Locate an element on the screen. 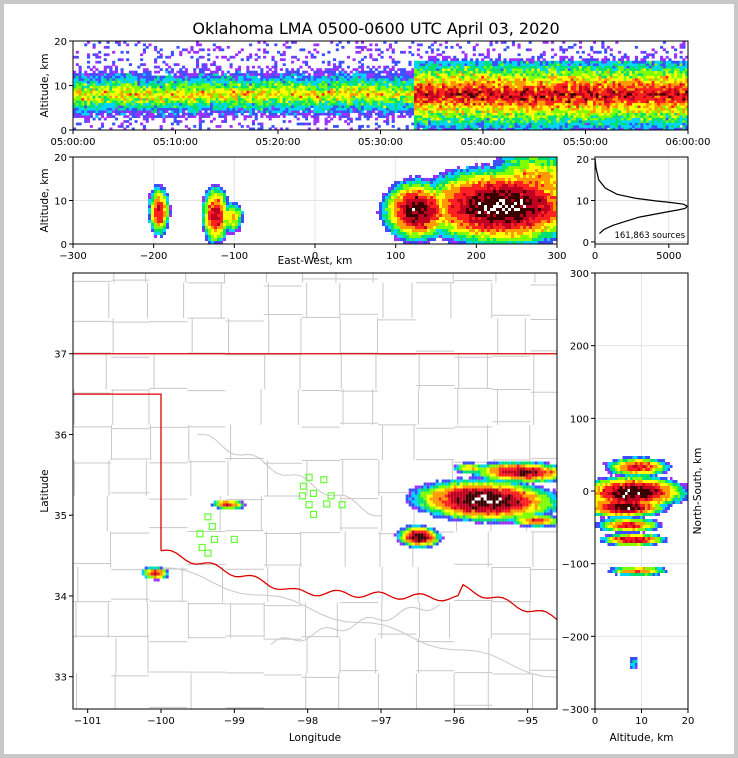  x-tick-label: 05:50:00 is located at coordinates (585, 142).